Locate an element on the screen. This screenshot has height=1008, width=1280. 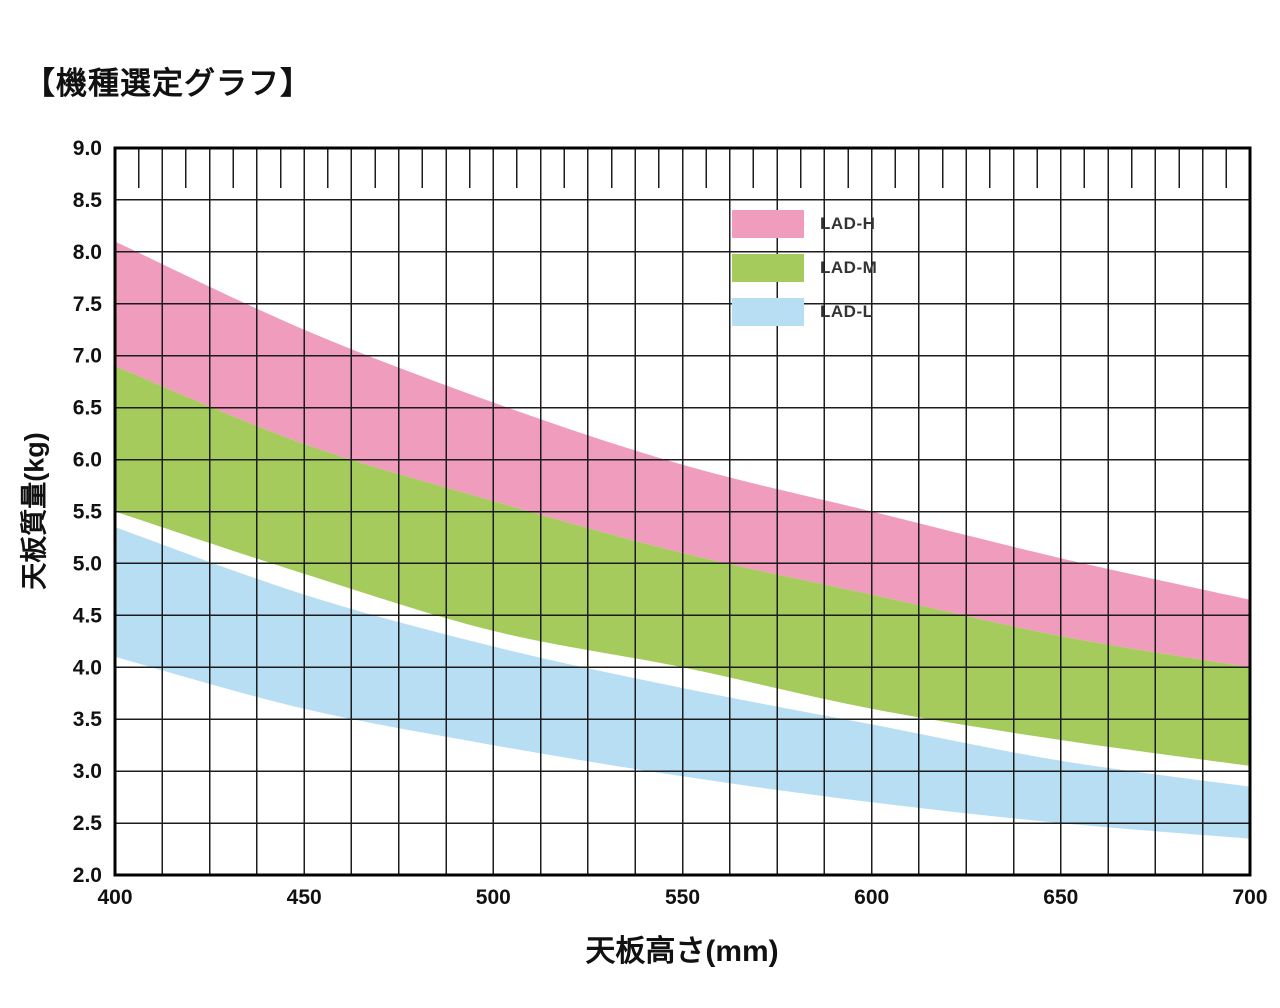
page-title: 【機種選定グラフ】 is located at coordinates (168, 83).